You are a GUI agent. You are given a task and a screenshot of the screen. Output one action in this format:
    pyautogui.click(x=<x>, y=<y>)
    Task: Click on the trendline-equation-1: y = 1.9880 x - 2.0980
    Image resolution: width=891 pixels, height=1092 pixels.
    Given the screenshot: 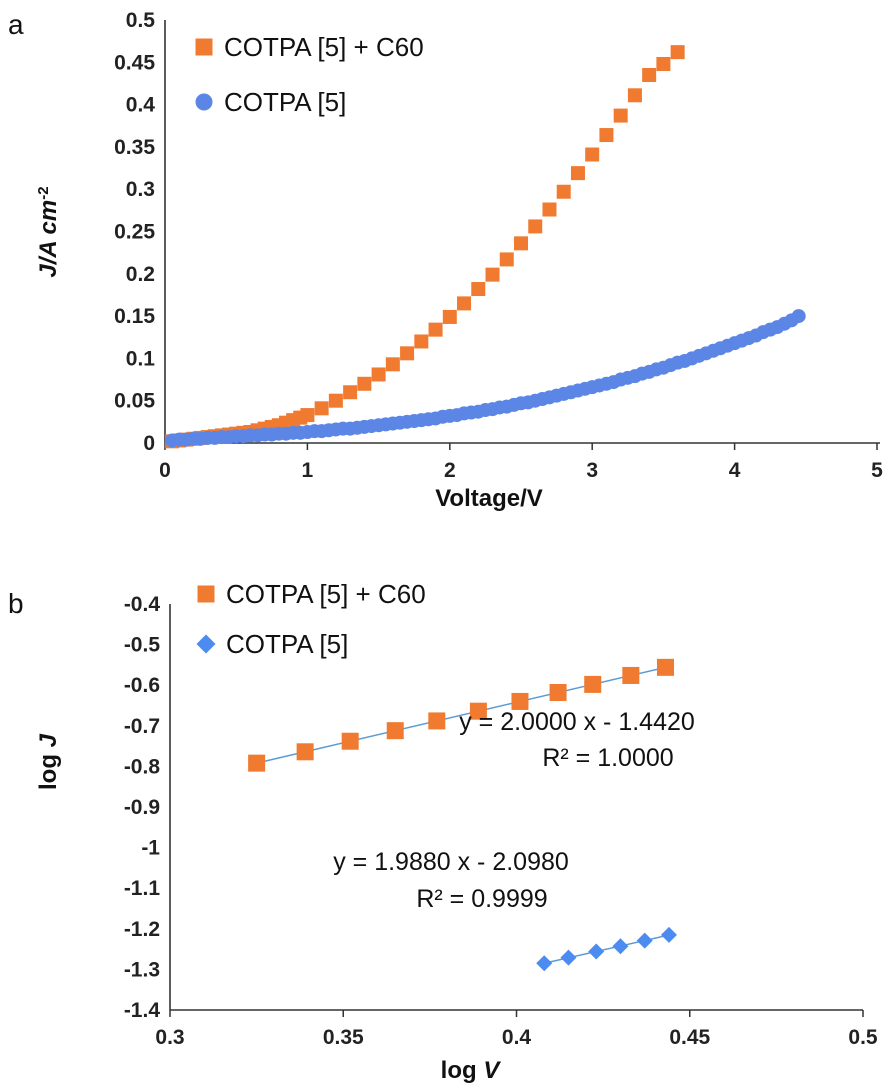 What is the action you would take?
    pyautogui.click(x=451, y=862)
    